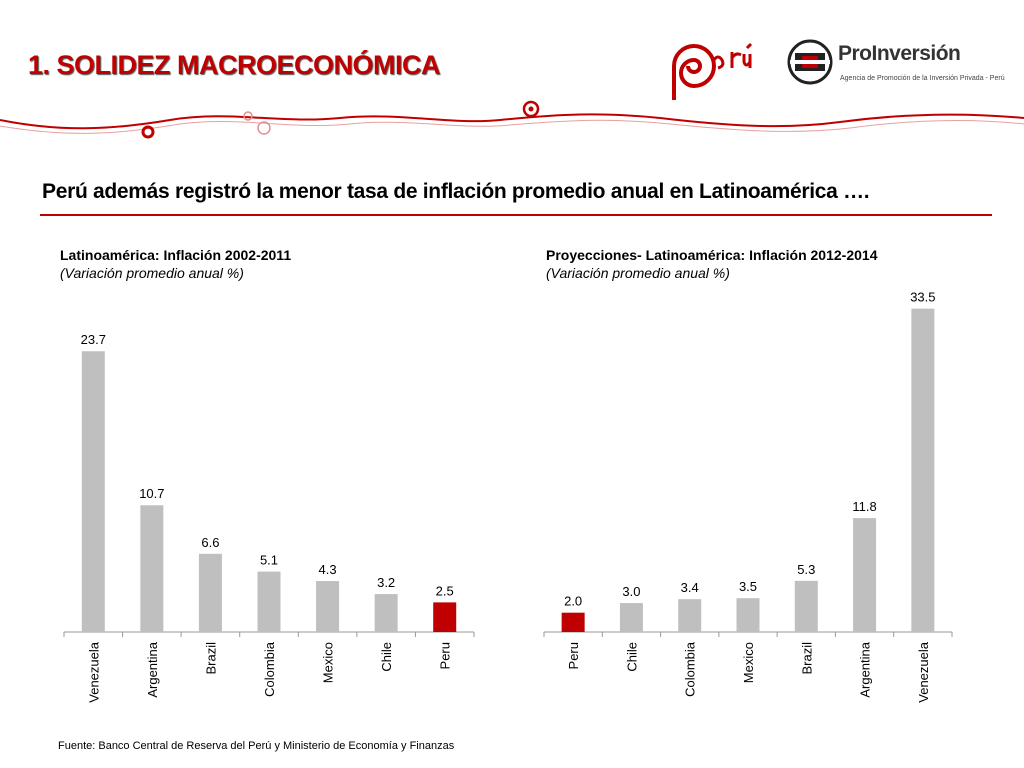 The width and height of the screenshot is (1024, 768). What do you see at coordinates (269, 560) in the screenshot?
I see `data-label: 5.1` at bounding box center [269, 560].